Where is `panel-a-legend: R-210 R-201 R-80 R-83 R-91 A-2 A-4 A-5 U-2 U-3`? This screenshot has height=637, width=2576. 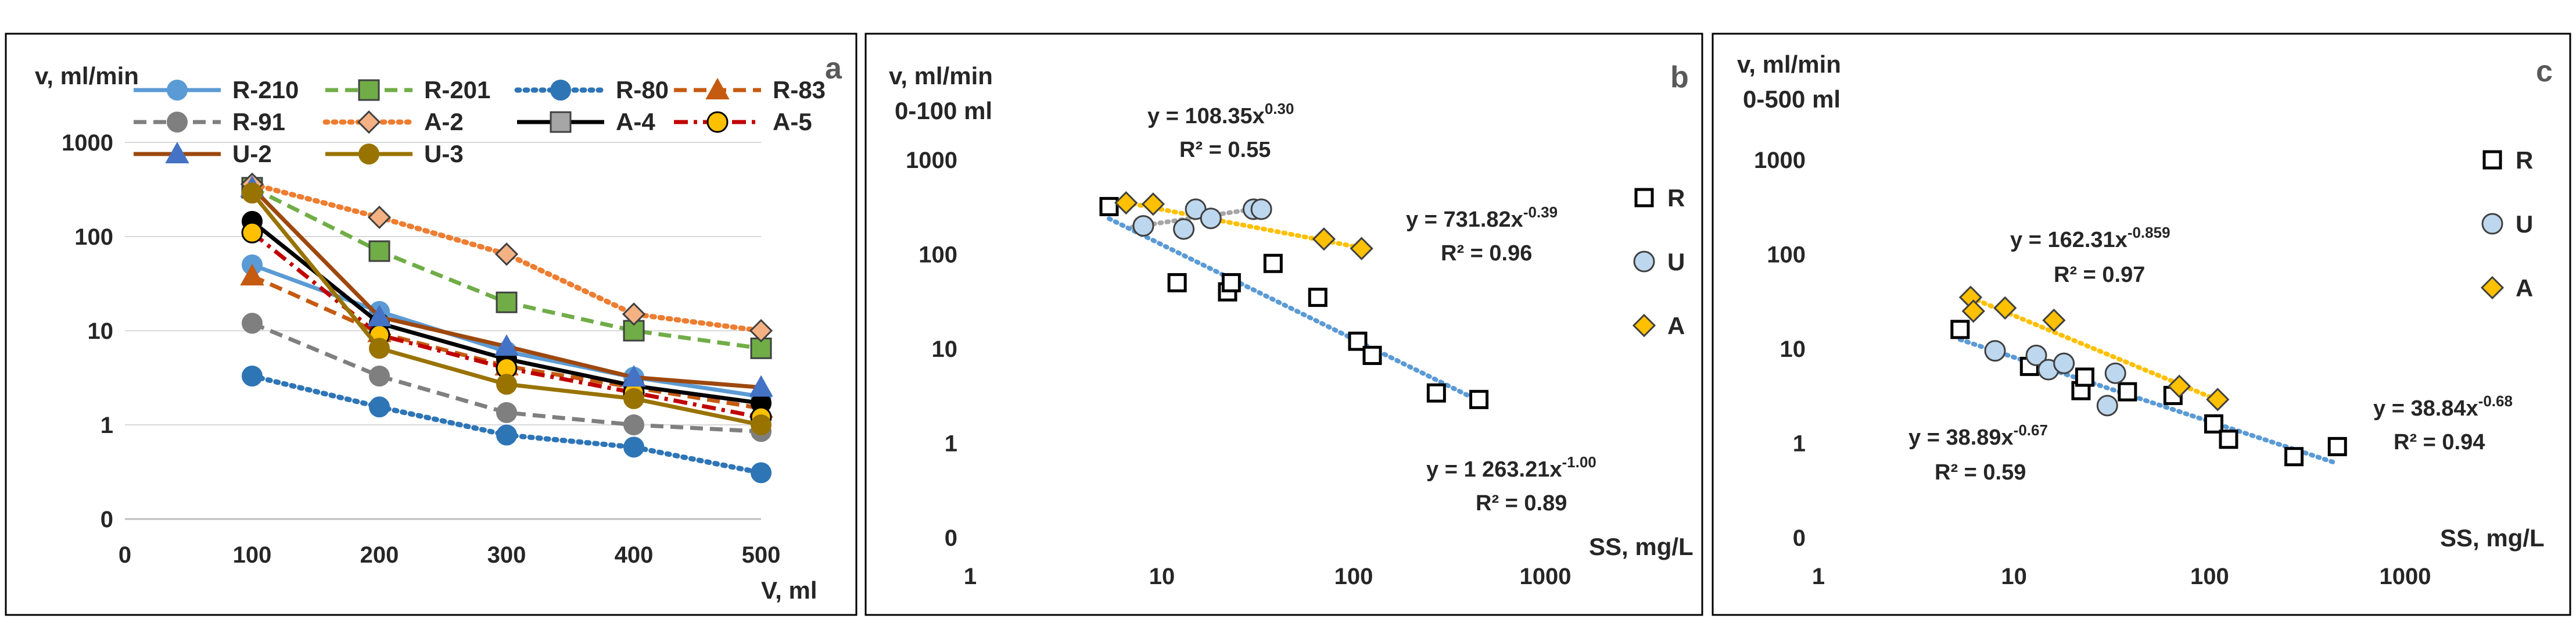 panel-a-legend: R-210 R-201 R-80 R-83 R-91 A-2 A-4 A-5 U-2 U-3 is located at coordinates (480, 122).